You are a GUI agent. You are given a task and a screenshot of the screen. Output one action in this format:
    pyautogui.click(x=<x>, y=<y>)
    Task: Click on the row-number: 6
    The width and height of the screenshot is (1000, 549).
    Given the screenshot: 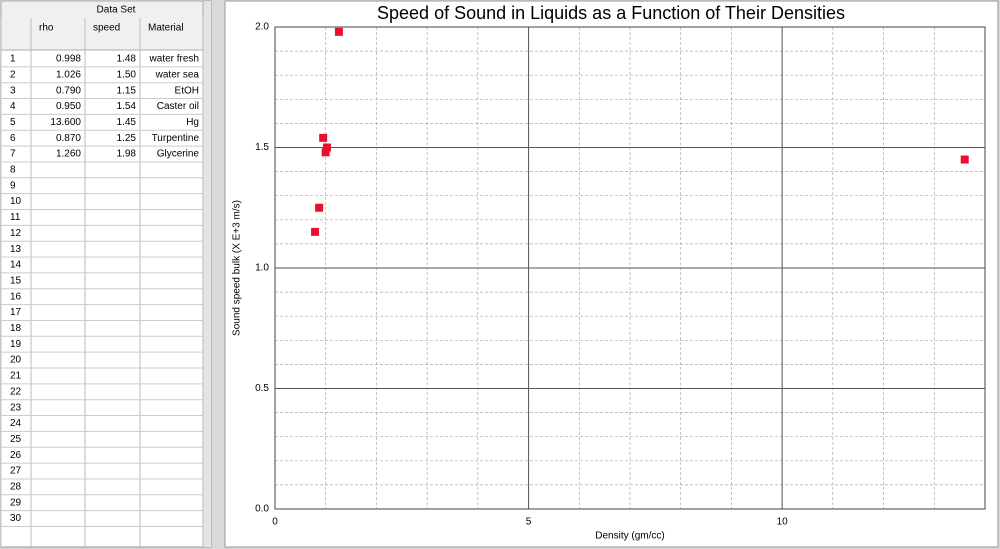 What is the action you would take?
    pyautogui.click(x=13, y=138)
    